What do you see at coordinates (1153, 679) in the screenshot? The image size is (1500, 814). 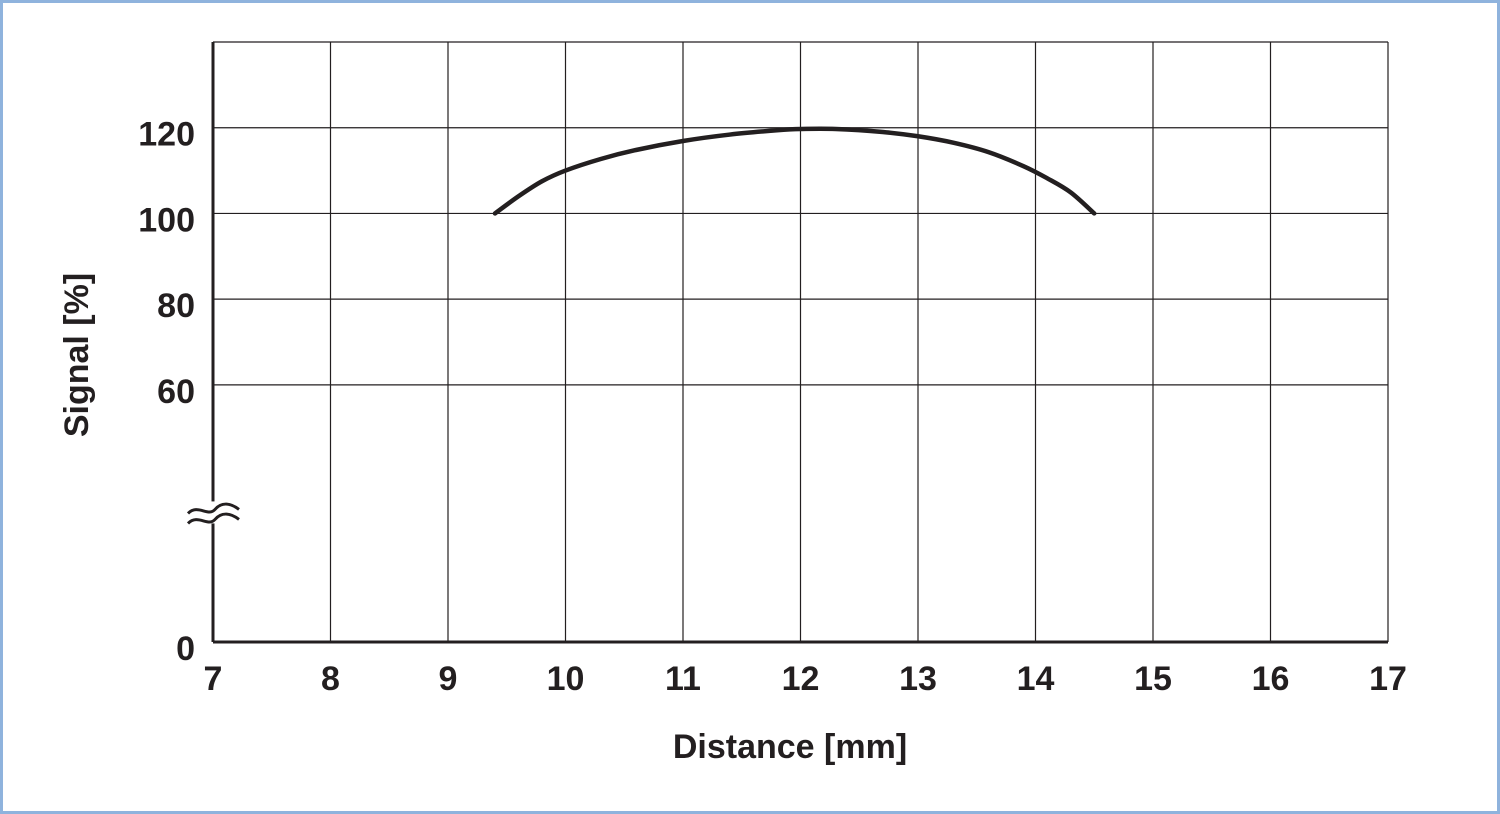 I see `x-tick-label: 15` at bounding box center [1153, 679].